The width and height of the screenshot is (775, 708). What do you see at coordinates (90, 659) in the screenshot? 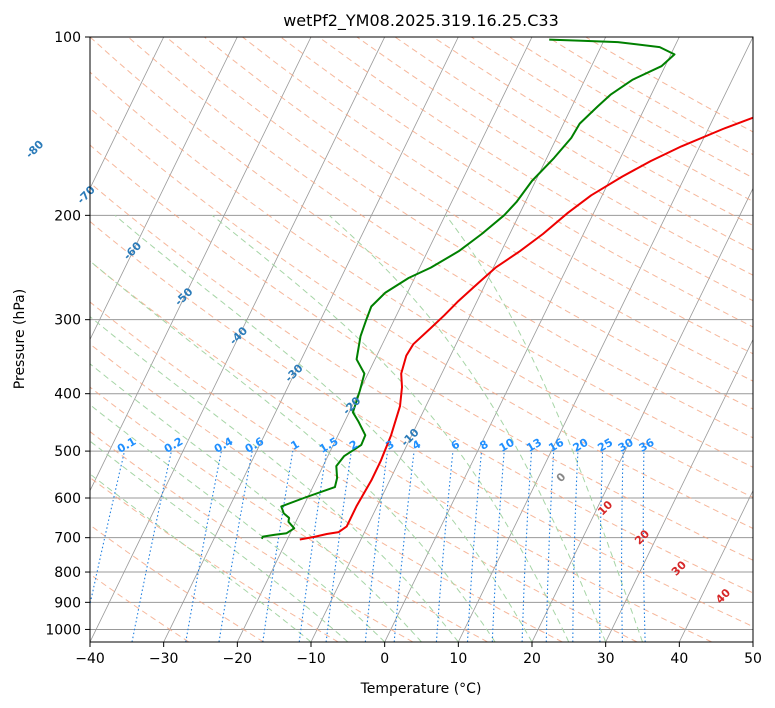
I see `x-tick-label: −40` at bounding box center [90, 659].